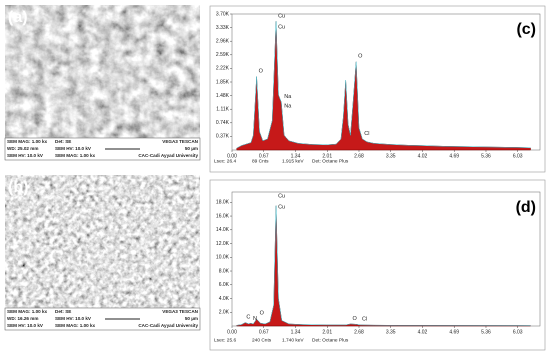 This screenshot has width=550, height=355. Describe the element at coordinates (223, 203) in the screenshot. I see `y-tick-label: 18.0K` at that location.